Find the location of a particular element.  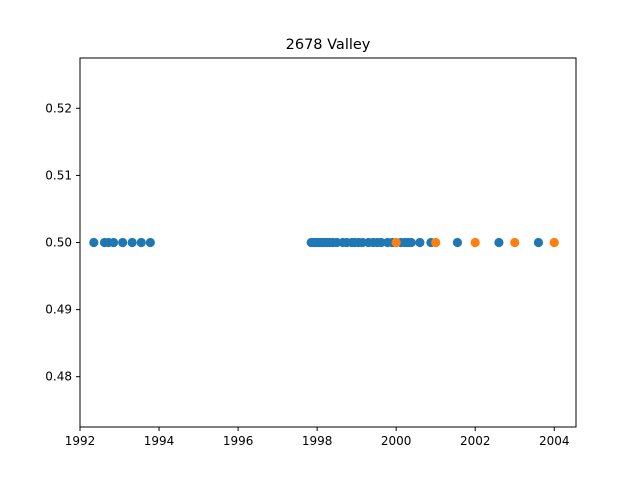

y-tick-label: 0.48 is located at coordinates (58, 377).